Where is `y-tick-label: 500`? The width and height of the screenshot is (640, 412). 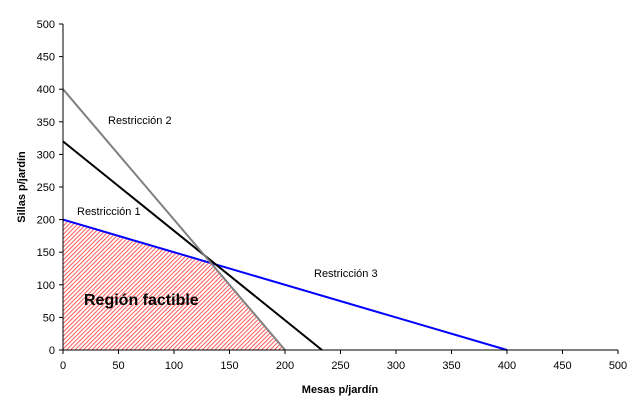
y-tick-label: 500 is located at coordinates (46, 25).